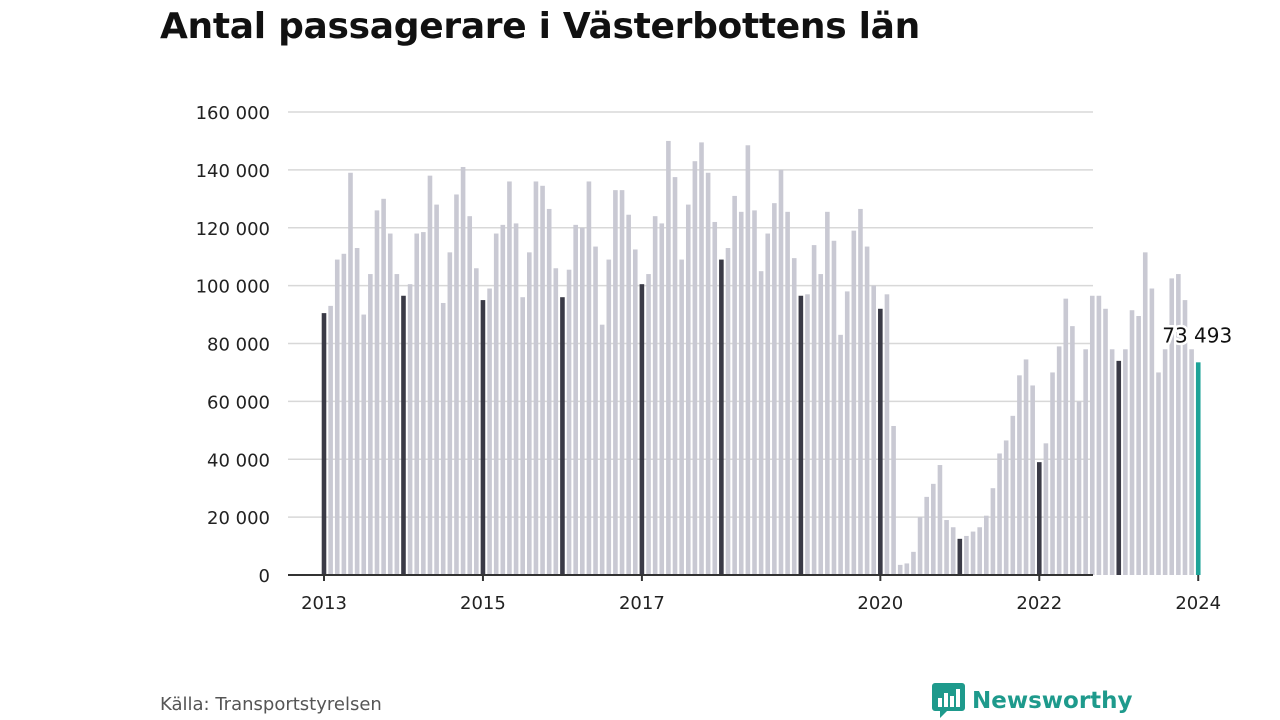 The width and height of the screenshot is (1280, 720). What do you see at coordinates (233, 113) in the screenshot?
I see `y-tick-label: 160 000` at bounding box center [233, 113].